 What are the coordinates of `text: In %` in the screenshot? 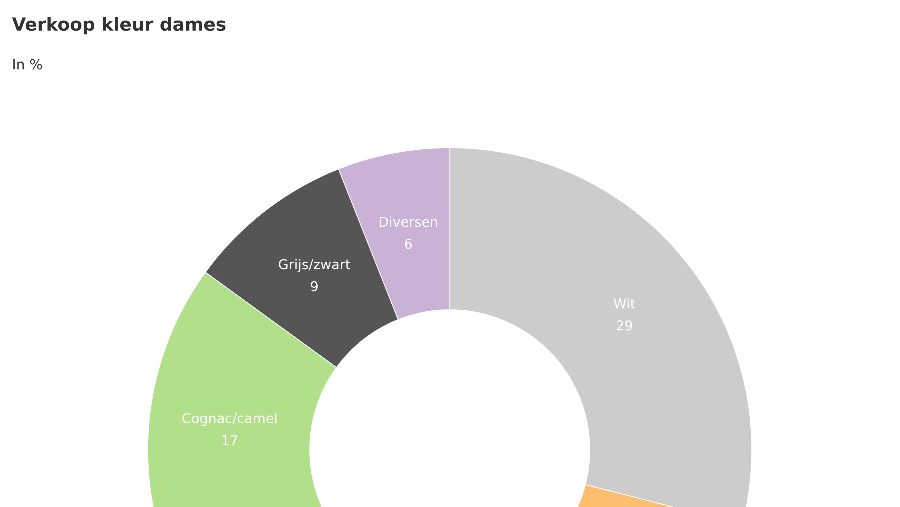 It's located at (28, 64).